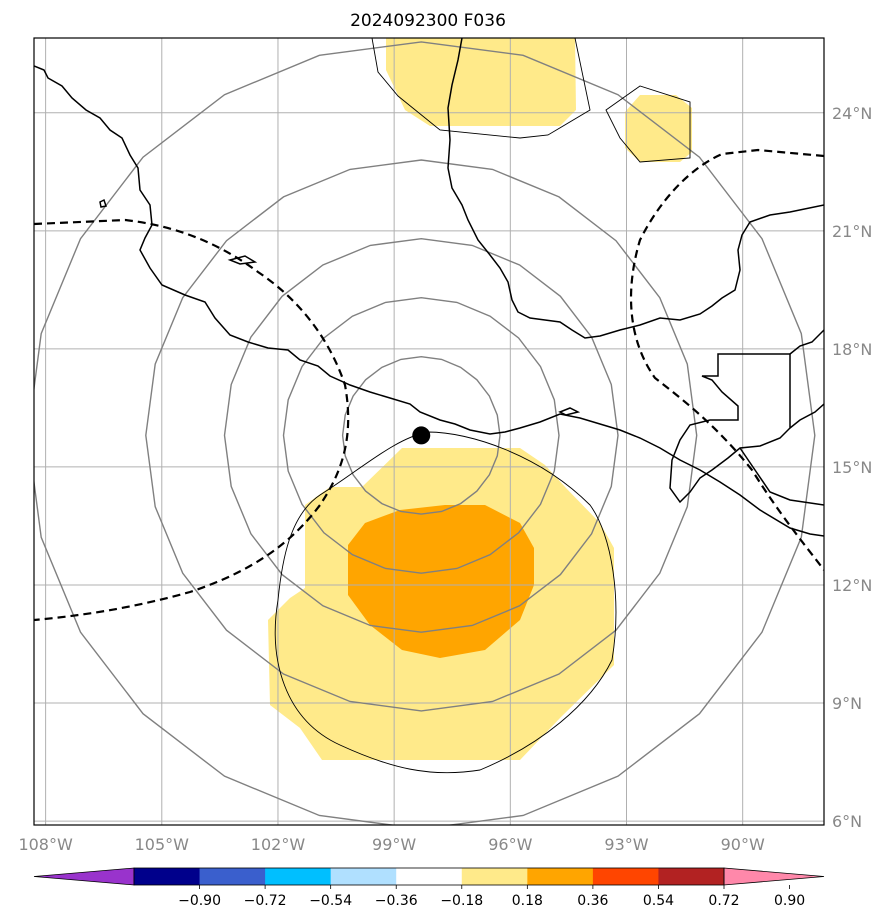 This screenshot has width=893, height=924. What do you see at coordinates (162, 844) in the screenshot?
I see `lon-tick-label: 105°W` at bounding box center [162, 844].